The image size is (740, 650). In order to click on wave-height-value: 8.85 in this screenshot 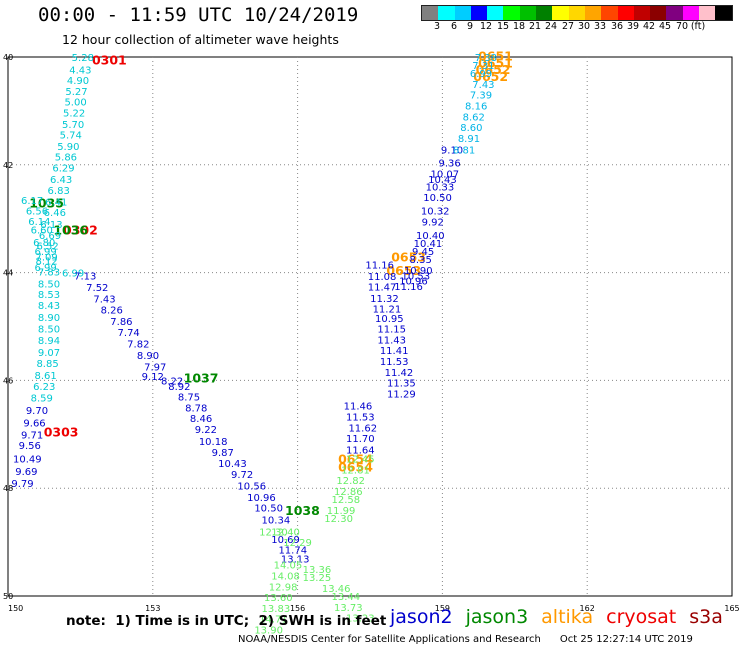, I will do `click(47, 364)`.